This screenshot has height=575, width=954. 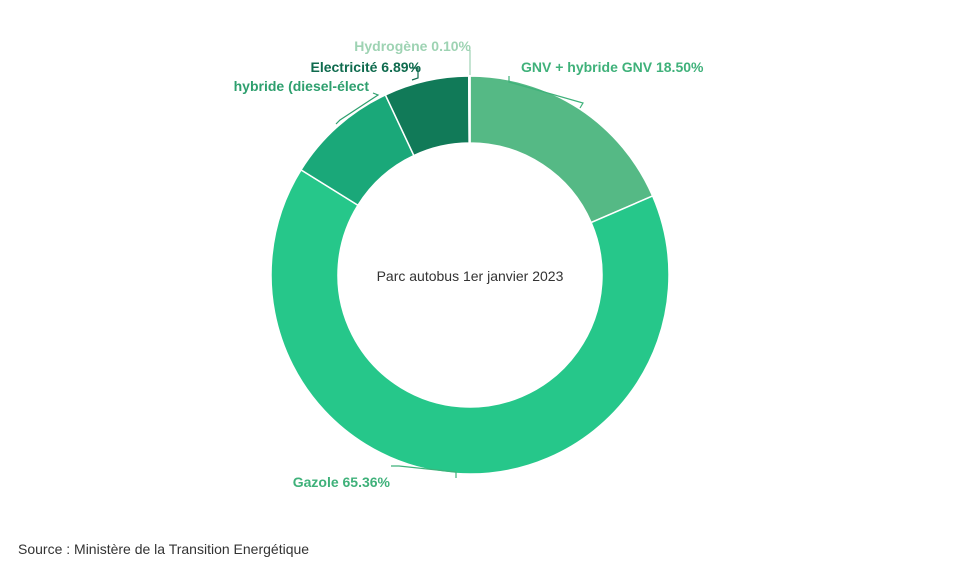 I want to click on slice-label: Electricité 6.89%, so click(x=365, y=67).